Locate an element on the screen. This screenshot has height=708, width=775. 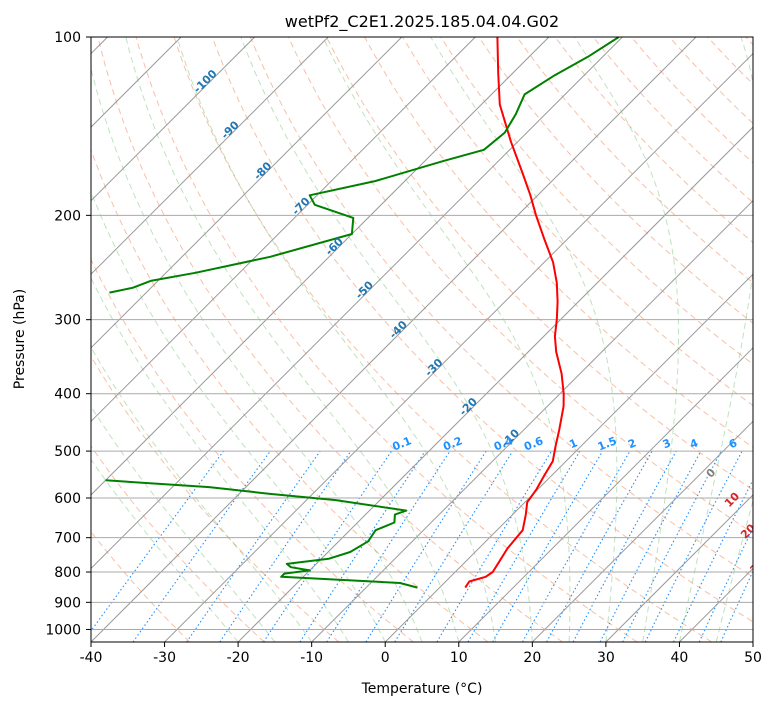
y-tick-label: 1000 is located at coordinates (63, 630).